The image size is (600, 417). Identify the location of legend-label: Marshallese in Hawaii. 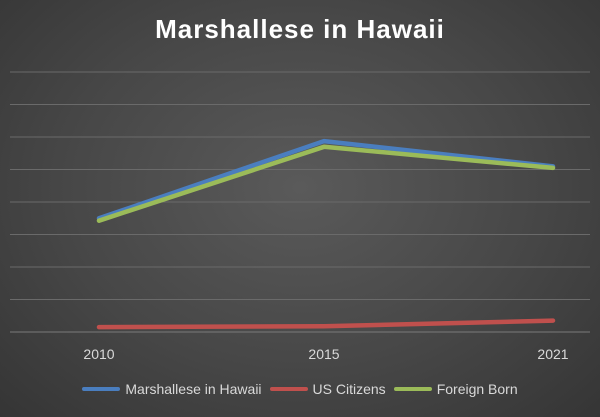
(193, 389).